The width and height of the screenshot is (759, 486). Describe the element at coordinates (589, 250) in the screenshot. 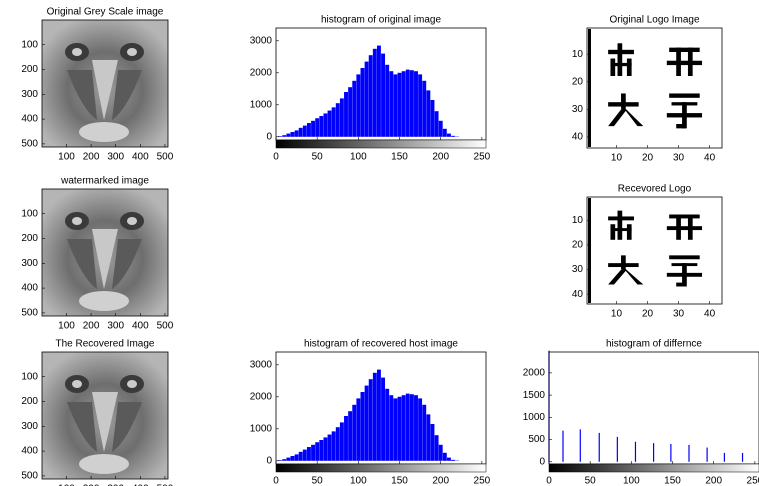

I see `logo-border` at that location.